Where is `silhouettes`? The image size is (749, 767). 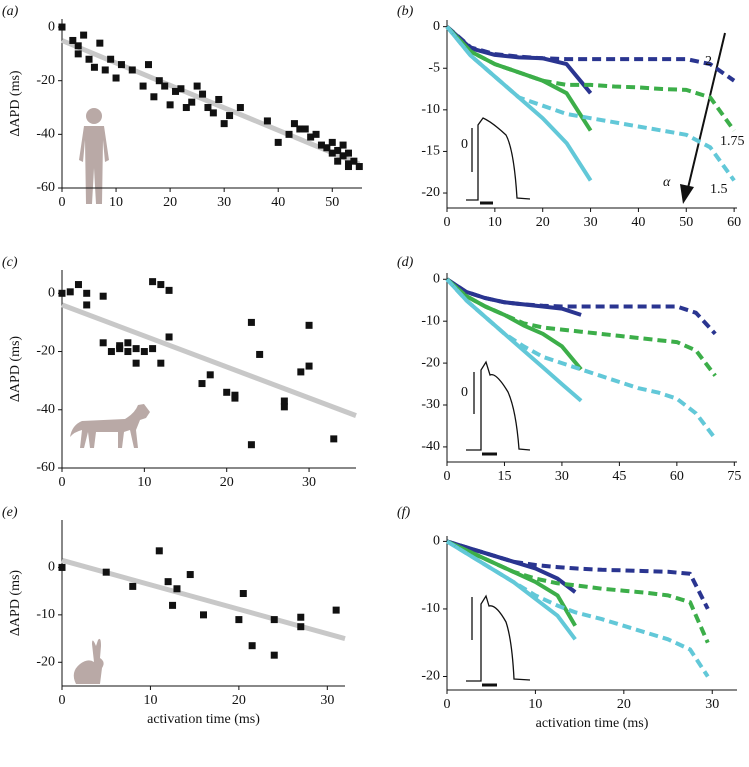 silhouettes is located at coordinates (110, 396).